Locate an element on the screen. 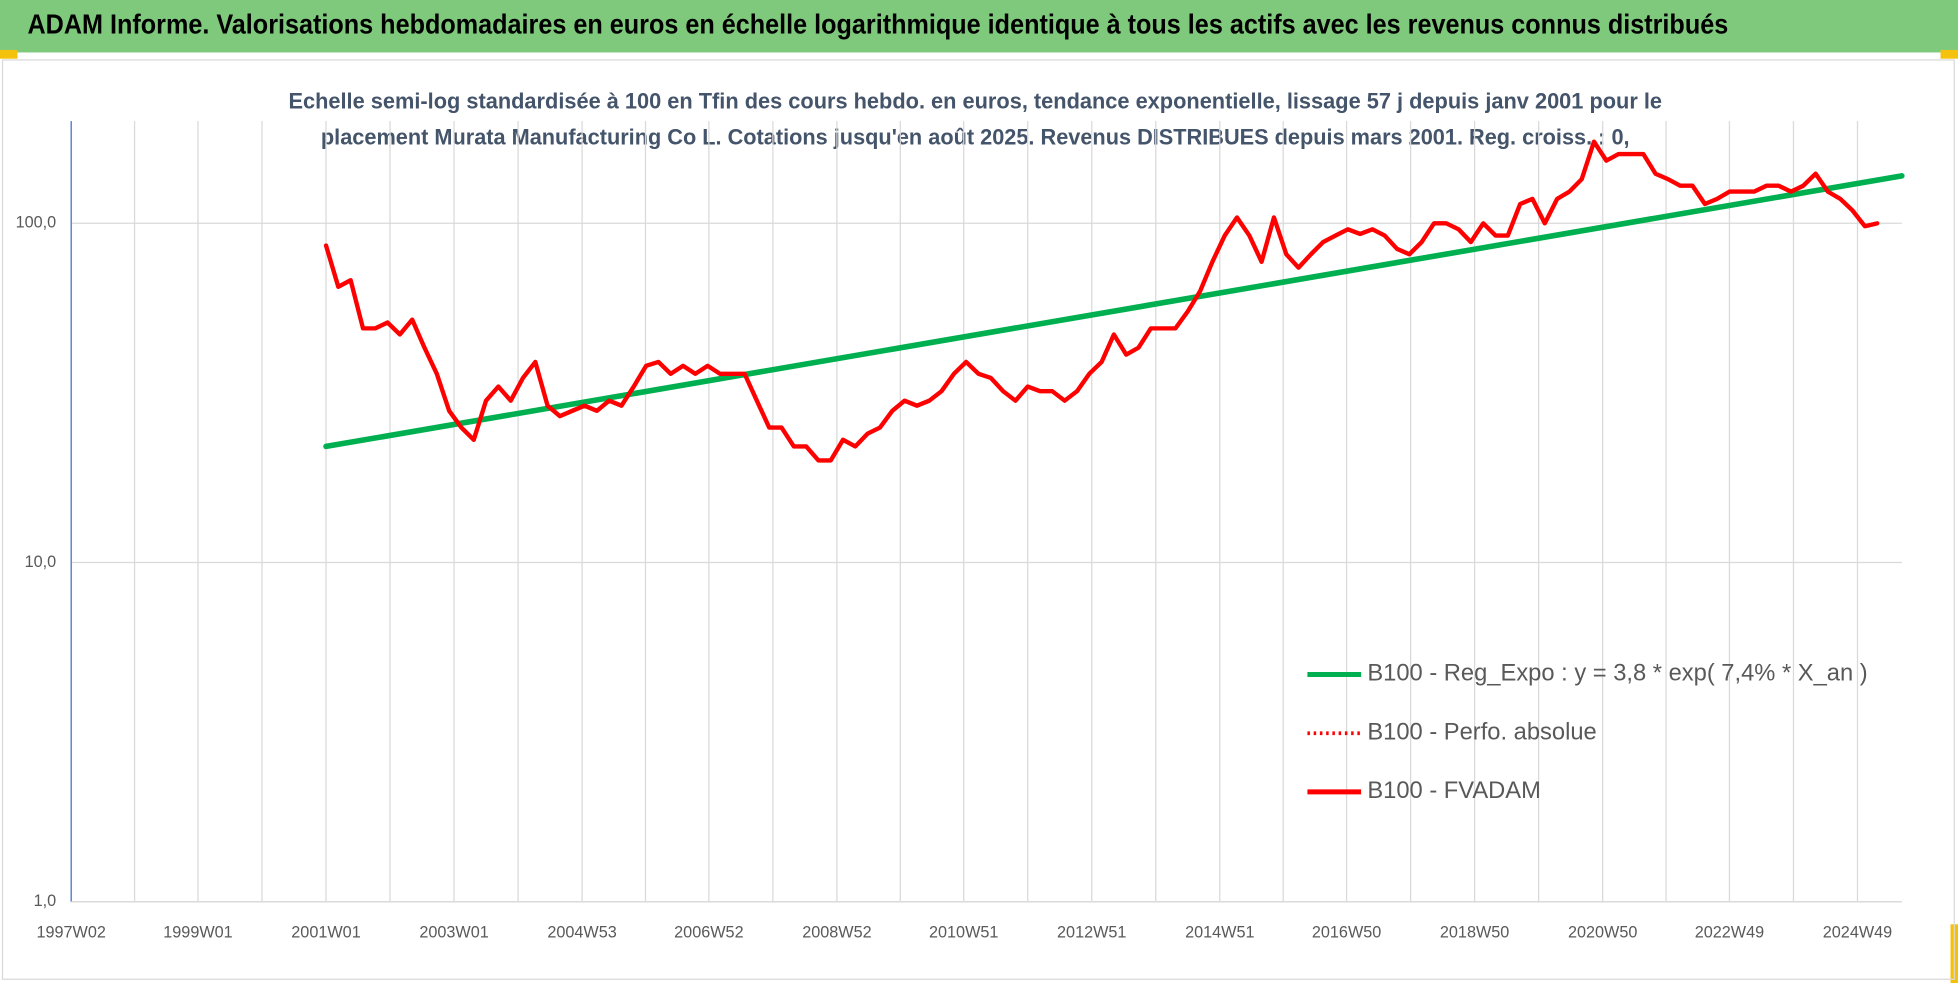  x-tick-label: 2024W49 is located at coordinates (1857, 932).